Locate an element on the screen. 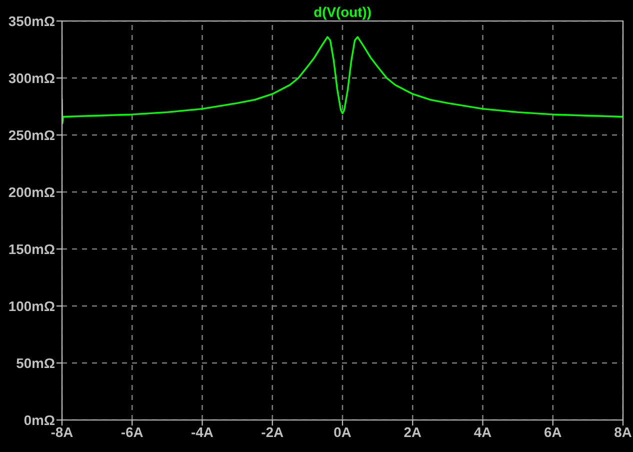 The width and height of the screenshot is (633, 452). chart-title: d(V(out)) is located at coordinates (342, 13).